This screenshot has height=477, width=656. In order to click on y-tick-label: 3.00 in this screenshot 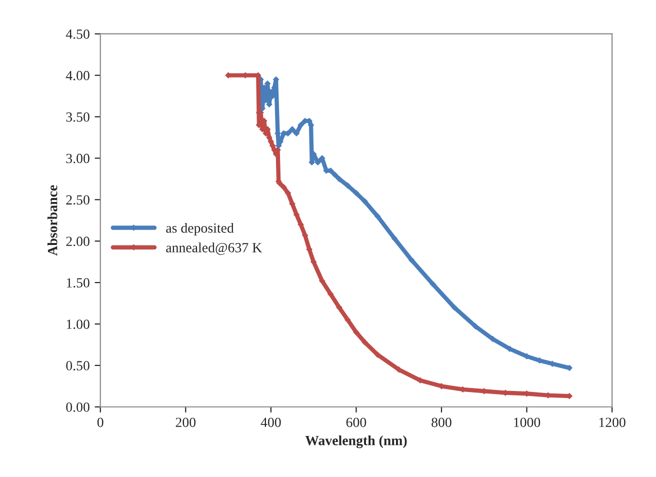, I will do `click(78, 159)`.